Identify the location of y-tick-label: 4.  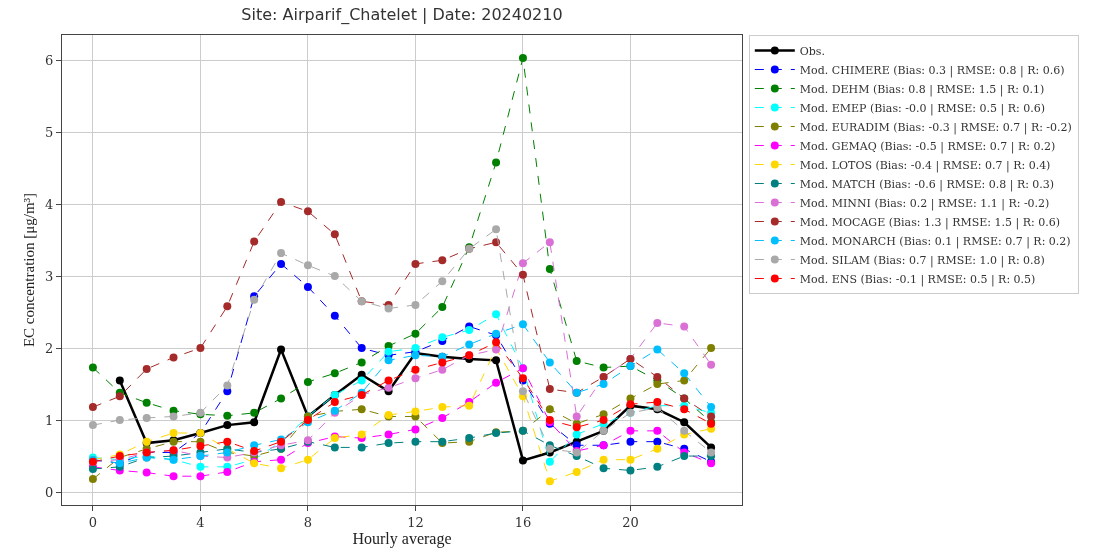
(49, 204).